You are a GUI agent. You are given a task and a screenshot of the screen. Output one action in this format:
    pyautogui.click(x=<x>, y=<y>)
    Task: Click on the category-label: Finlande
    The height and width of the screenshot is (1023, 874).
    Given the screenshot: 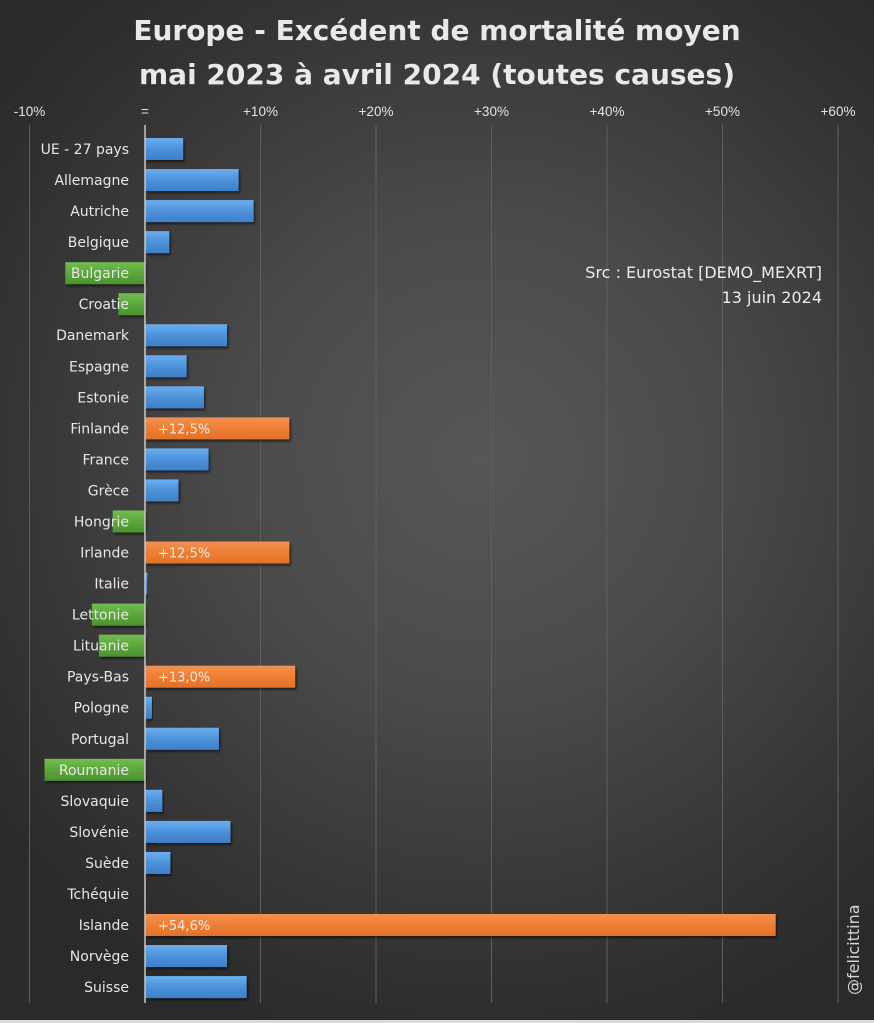 What is the action you would take?
    pyautogui.click(x=99, y=429)
    